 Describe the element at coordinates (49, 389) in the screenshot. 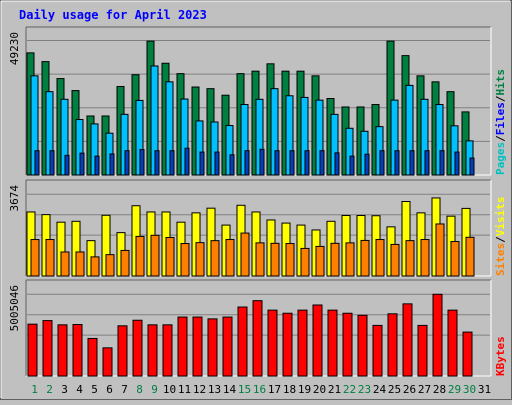

I see `x-tick-label-day-2: 2` at that location.